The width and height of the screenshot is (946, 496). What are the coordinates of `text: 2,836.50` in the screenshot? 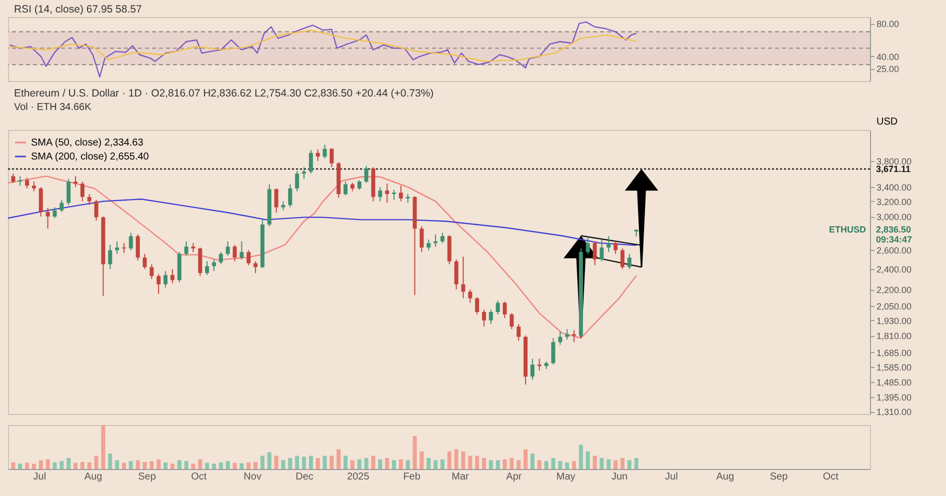 It's located at (894, 229).